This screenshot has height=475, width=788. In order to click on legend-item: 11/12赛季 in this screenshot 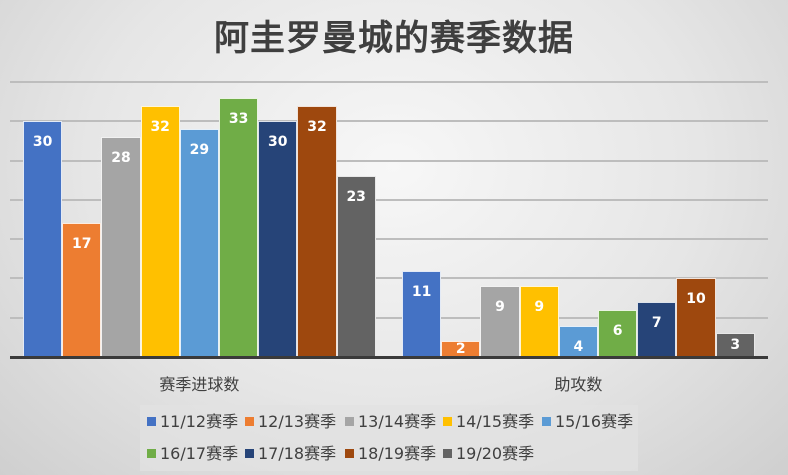, I will do `click(192, 422)`.